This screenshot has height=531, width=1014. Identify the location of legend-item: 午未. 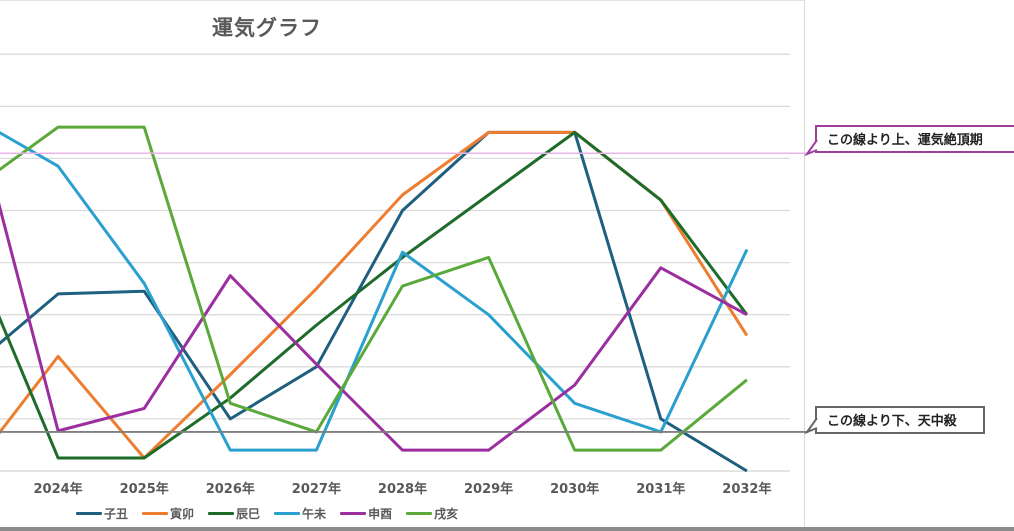
(300, 513).